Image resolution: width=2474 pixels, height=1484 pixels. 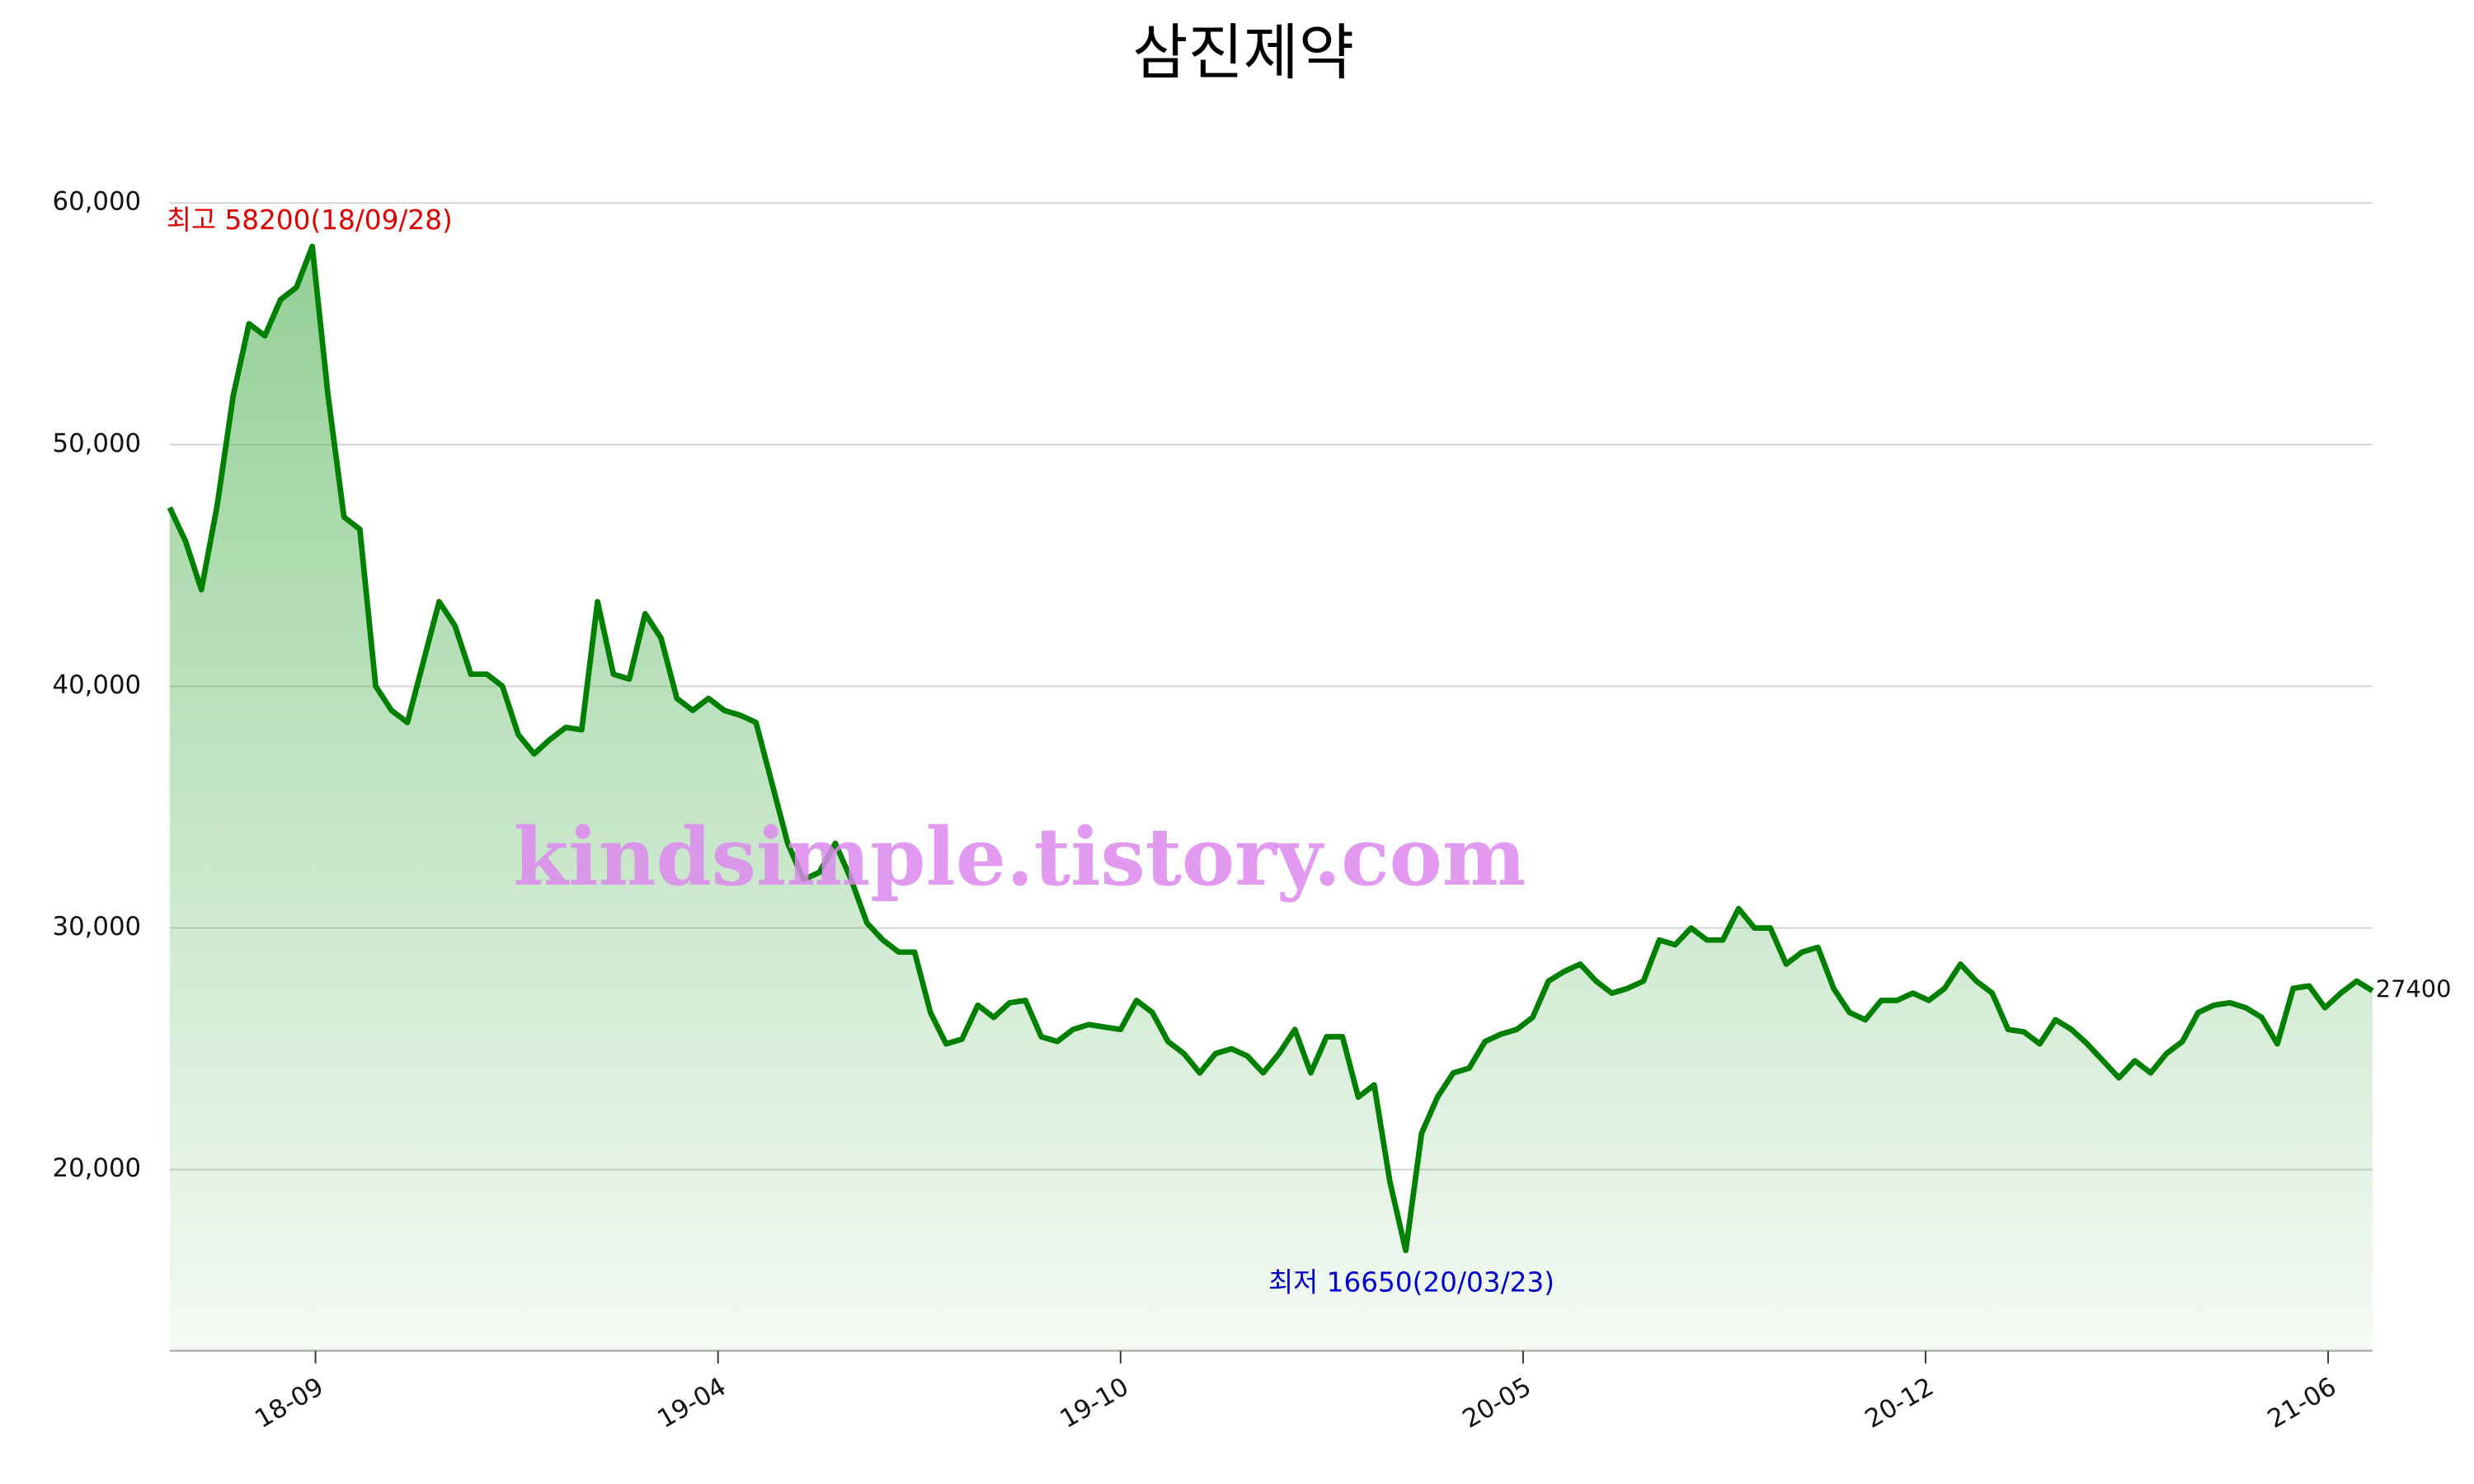 I want to click on x-tick-label: 18-09, so click(x=289, y=1403).